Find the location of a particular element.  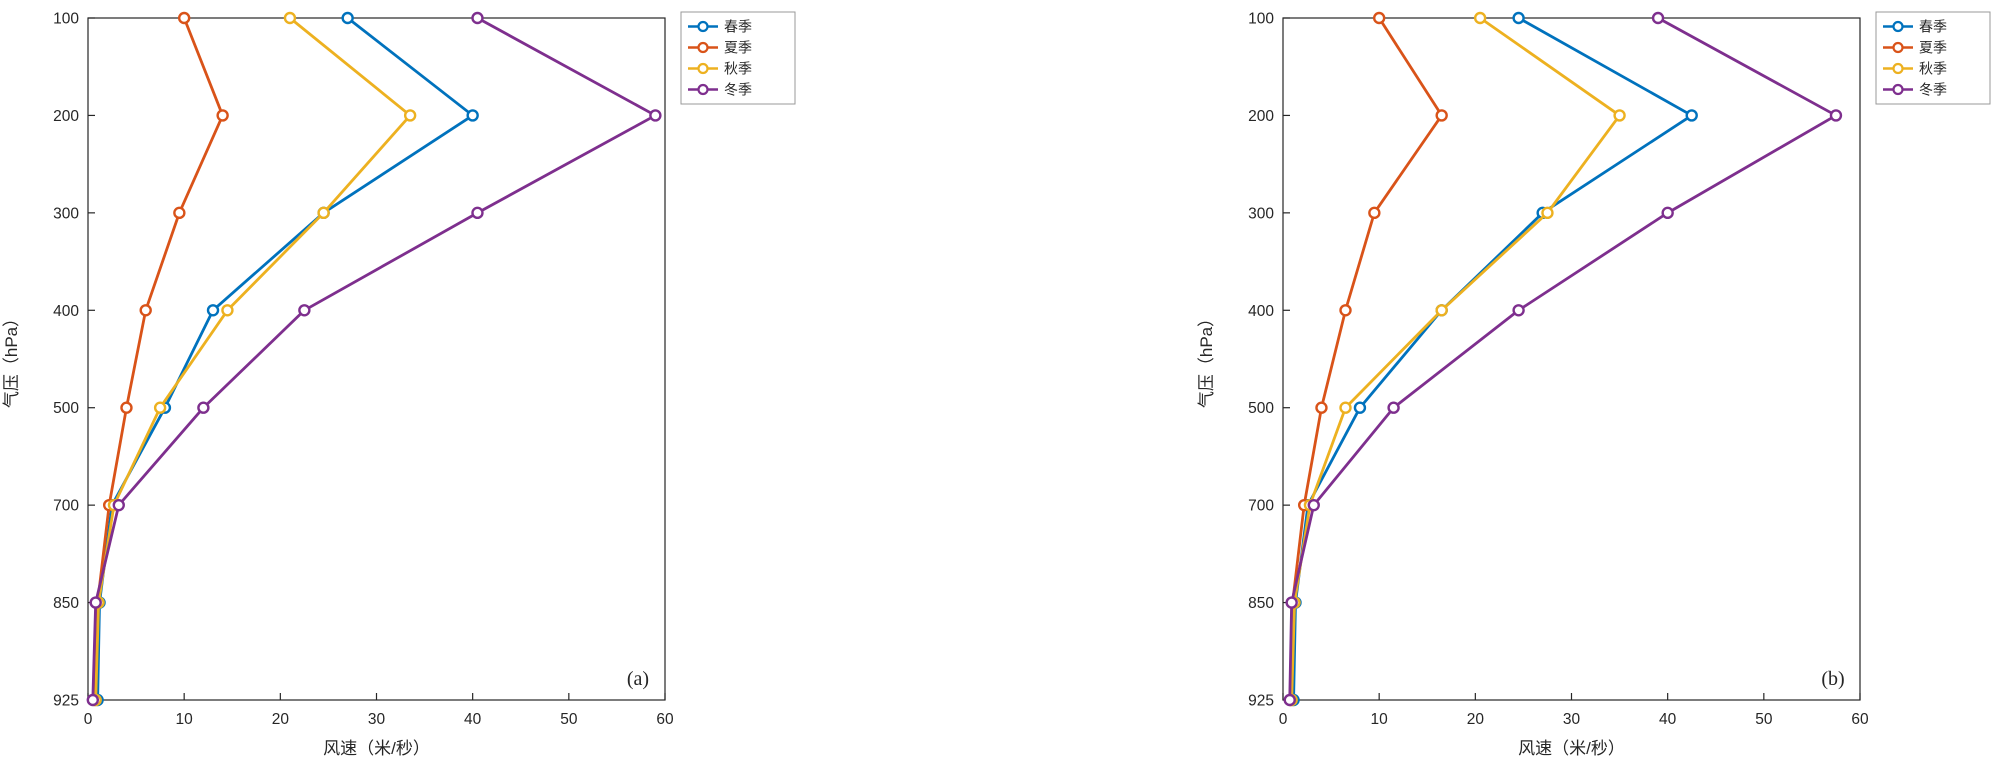

legend-label-winter: 冬季 is located at coordinates (1933, 90).